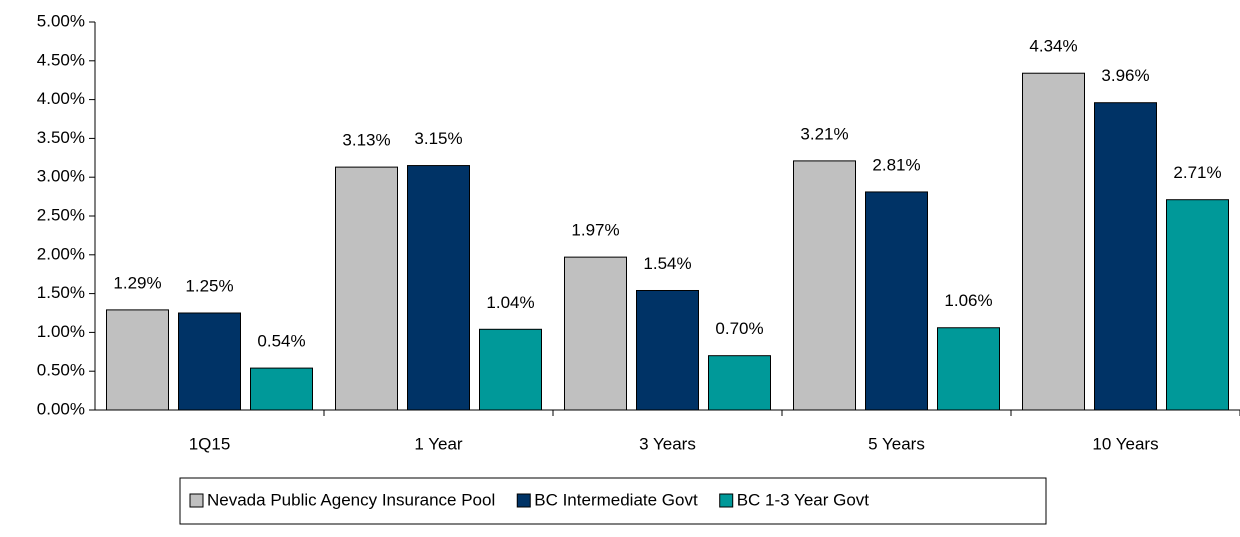 This screenshot has height=537, width=1240. I want to click on x-tick-label: 5 Years, so click(896, 443).